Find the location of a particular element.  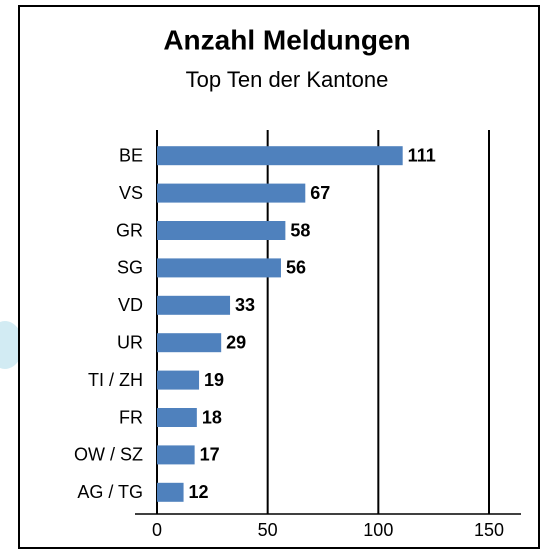

value-label: 19 is located at coordinates (214, 380).